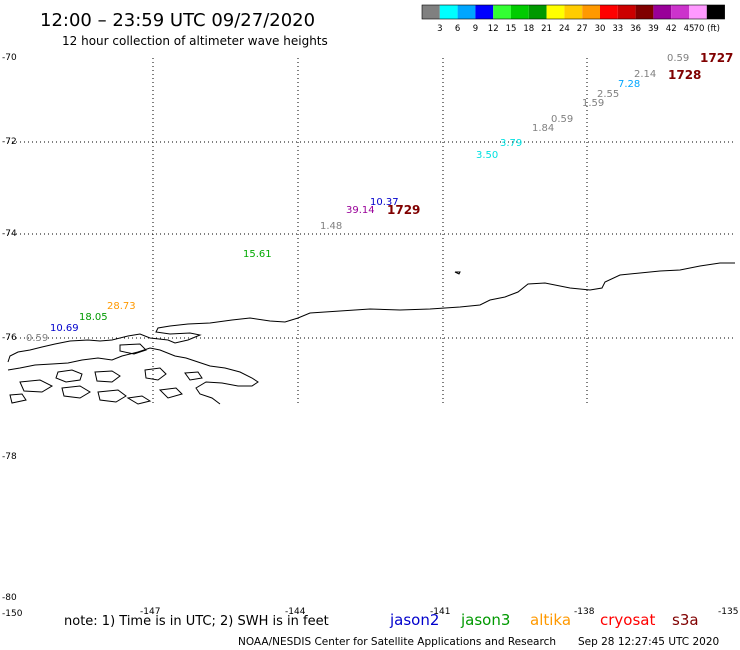  I want to click on scale-label: 18, so click(528, 29).